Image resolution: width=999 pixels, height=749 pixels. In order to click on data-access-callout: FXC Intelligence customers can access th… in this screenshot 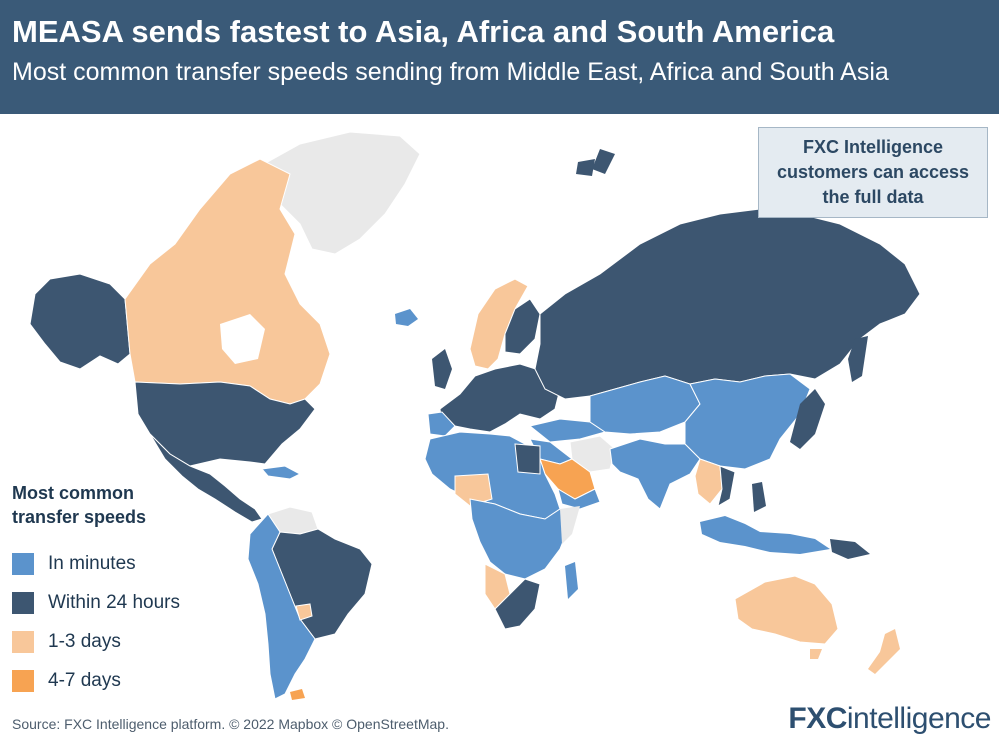, I will do `click(873, 172)`.